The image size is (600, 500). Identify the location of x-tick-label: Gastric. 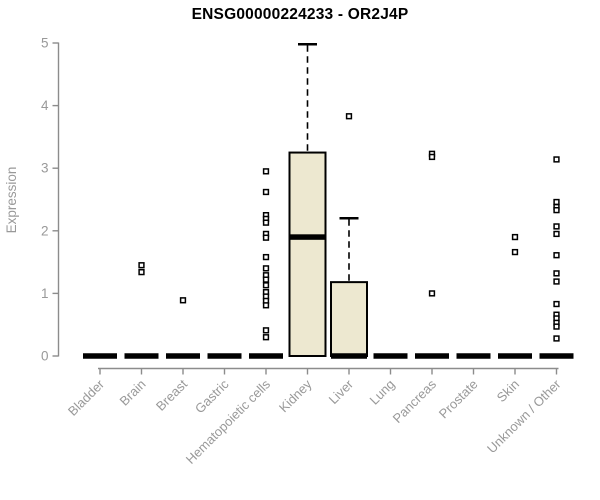
(212, 396).